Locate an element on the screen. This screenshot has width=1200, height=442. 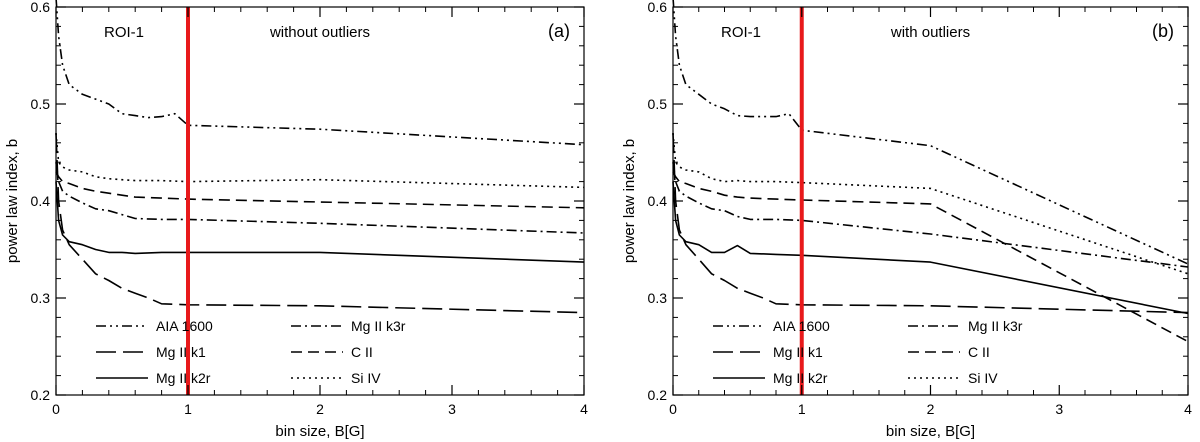
chart-0-y-tick-label: 0.3 is located at coordinates (41, 298).